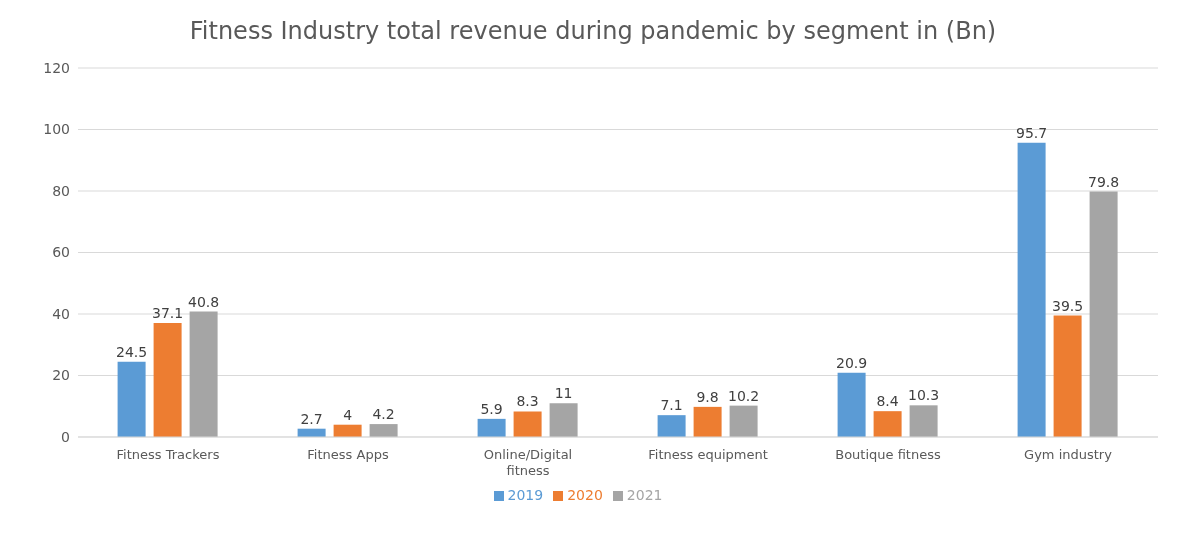 This screenshot has width=1194, height=553. I want to click on data-label: 7.1, so click(671, 405).